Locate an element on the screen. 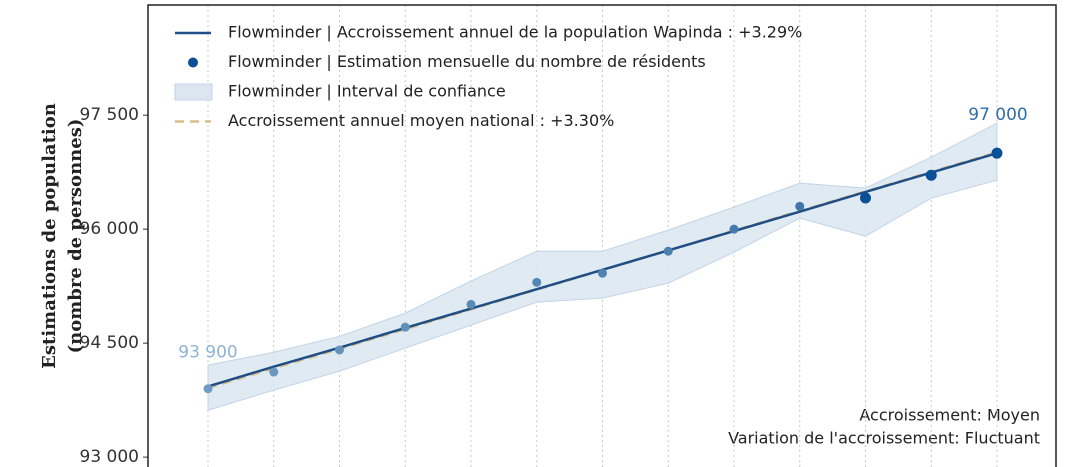 The width and height of the screenshot is (1069, 467). legend-label: Flowminder | Interval de confiance is located at coordinates (367, 91).